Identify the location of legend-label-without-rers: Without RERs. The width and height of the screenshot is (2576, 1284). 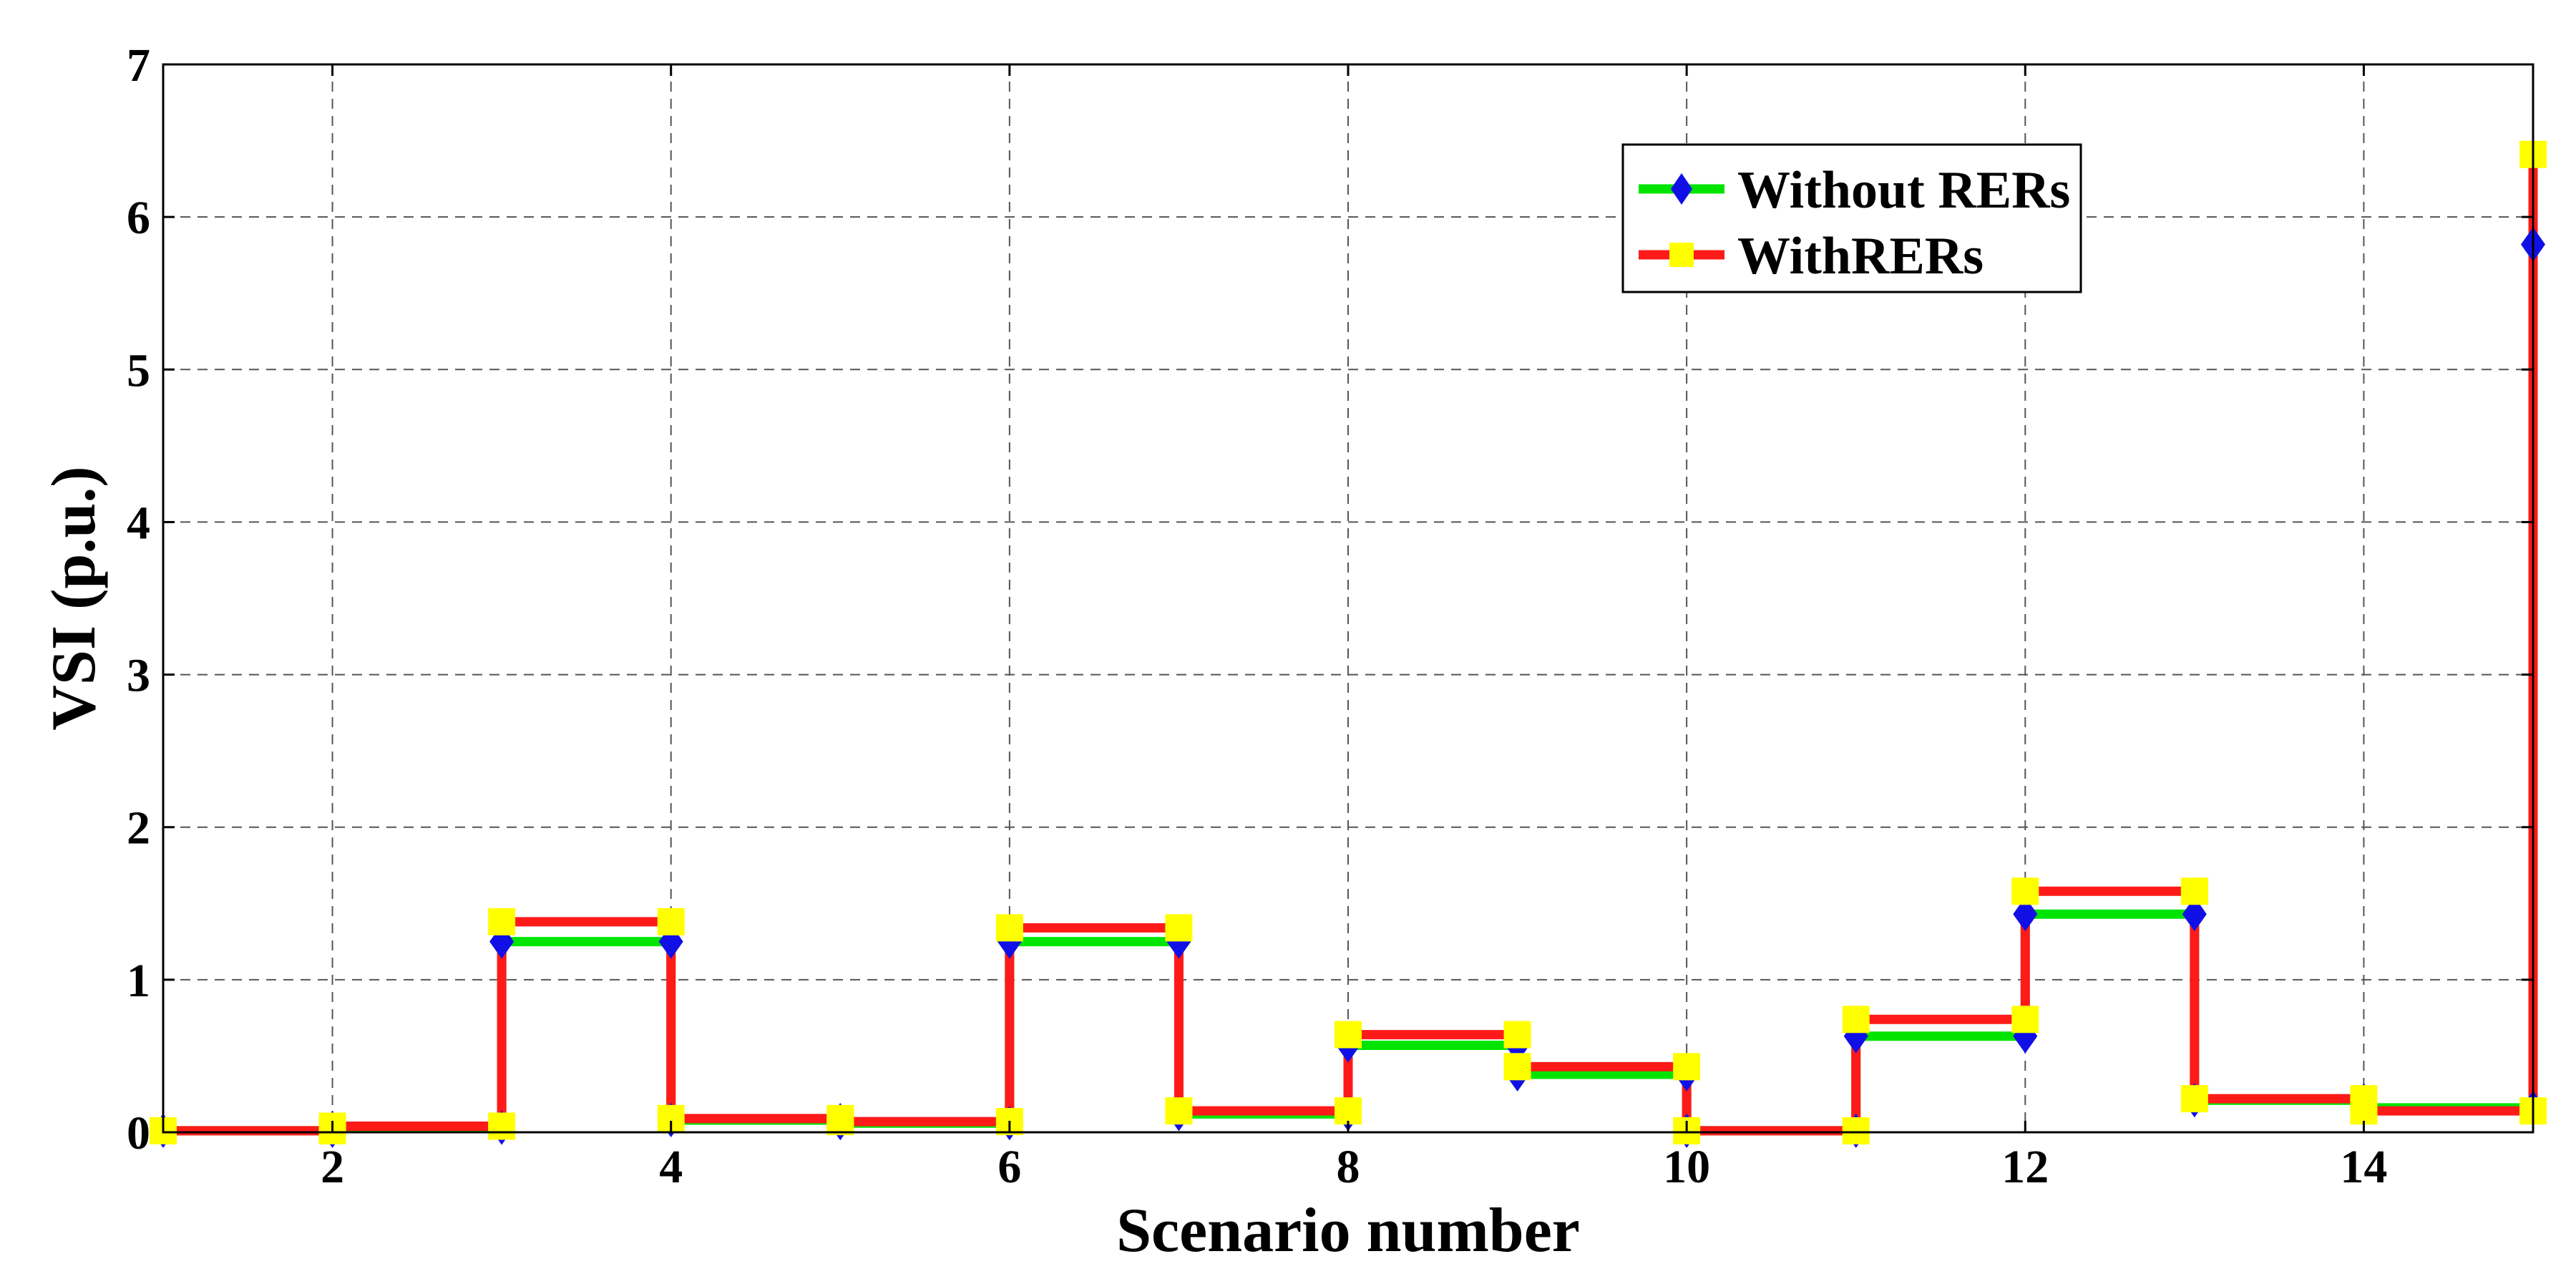
(1903, 190).